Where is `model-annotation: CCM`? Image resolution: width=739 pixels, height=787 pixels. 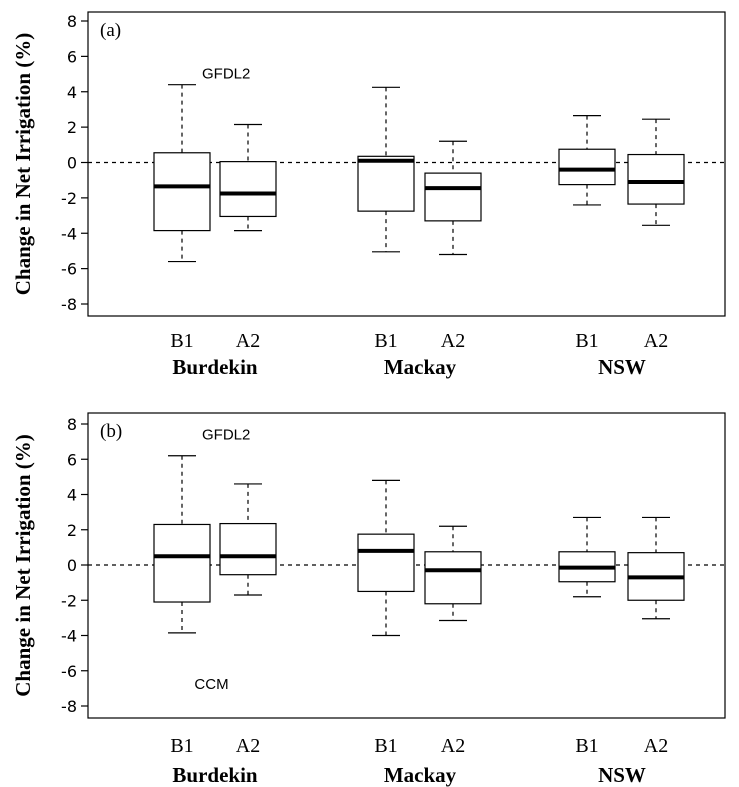
model-annotation: CCM is located at coordinates (211, 684).